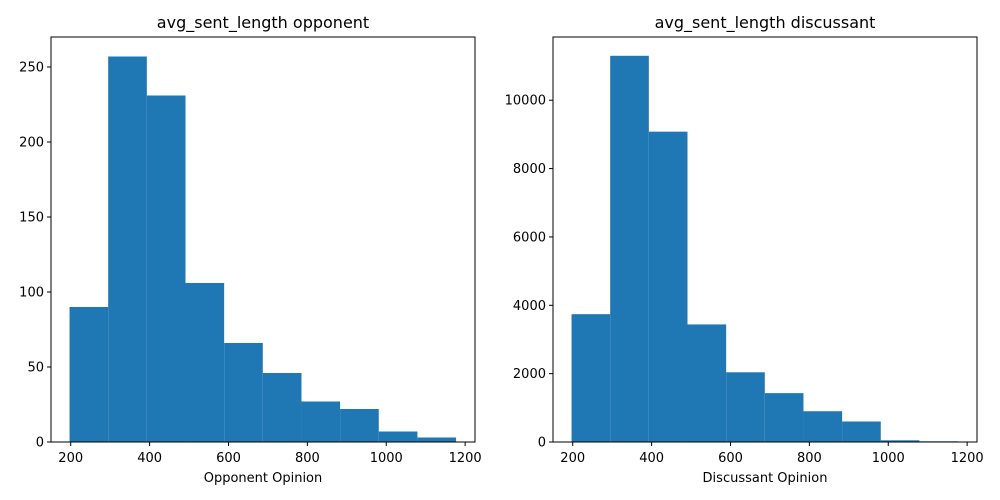 This screenshot has height=500, width=1000. I want to click on x-axis-label: Discussant Opinion, so click(765, 478).